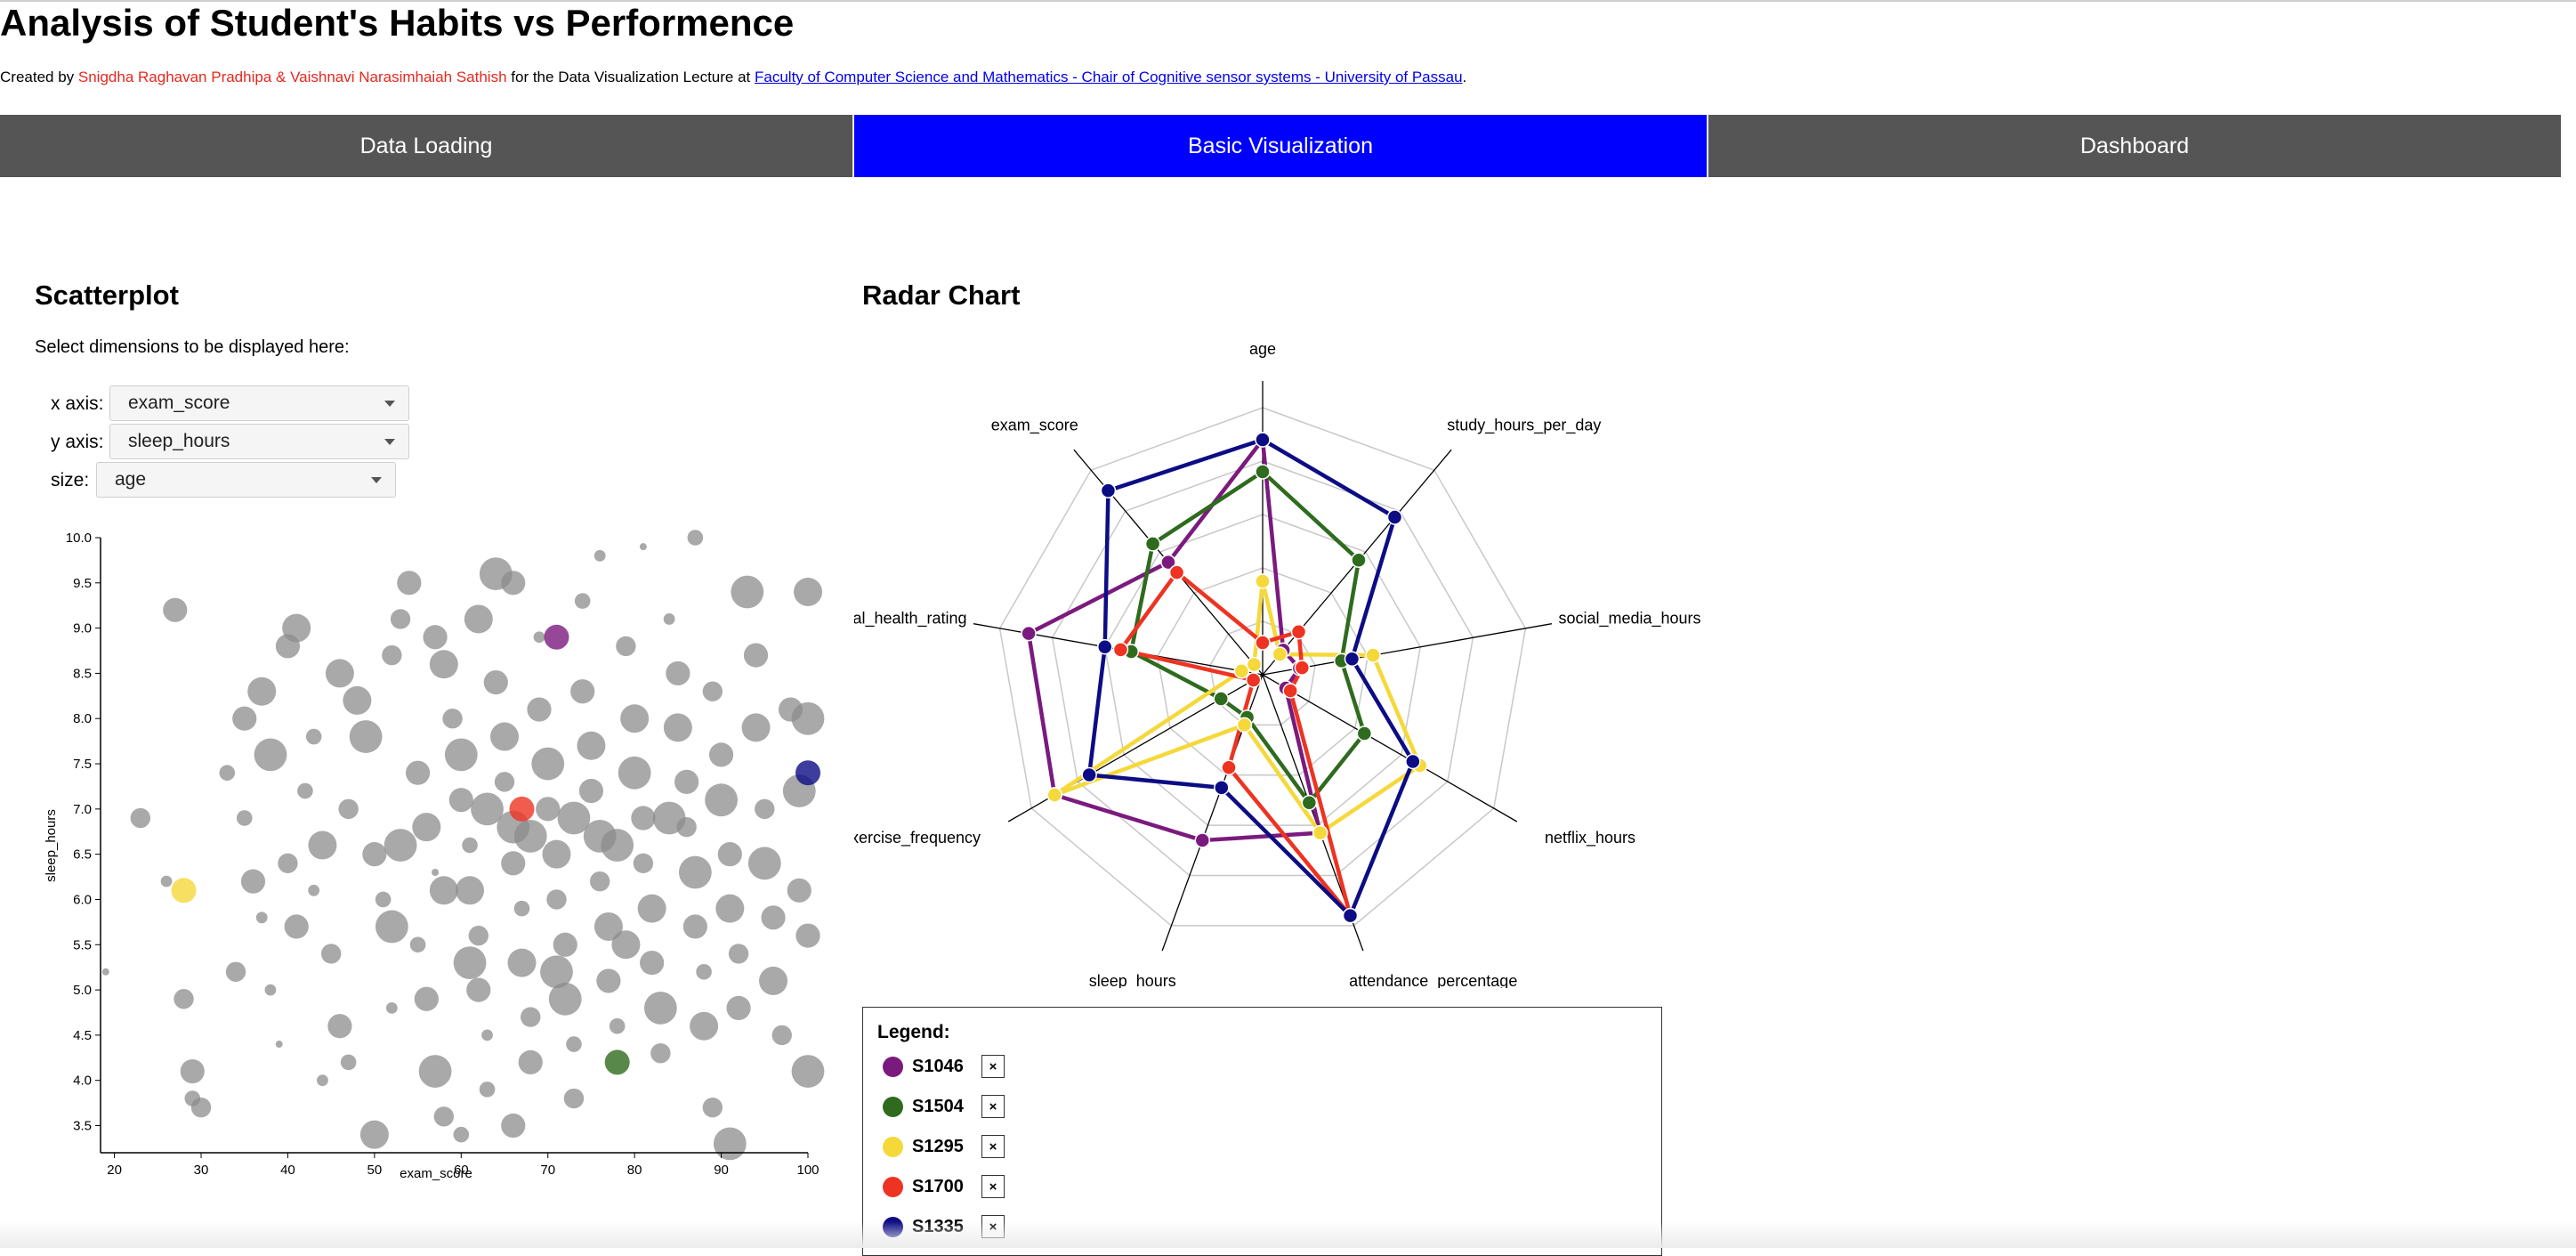 This screenshot has height=1256, width=2576. Describe the element at coordinates (82, 583) in the screenshot. I see `y-tick-label: 9.5` at that location.